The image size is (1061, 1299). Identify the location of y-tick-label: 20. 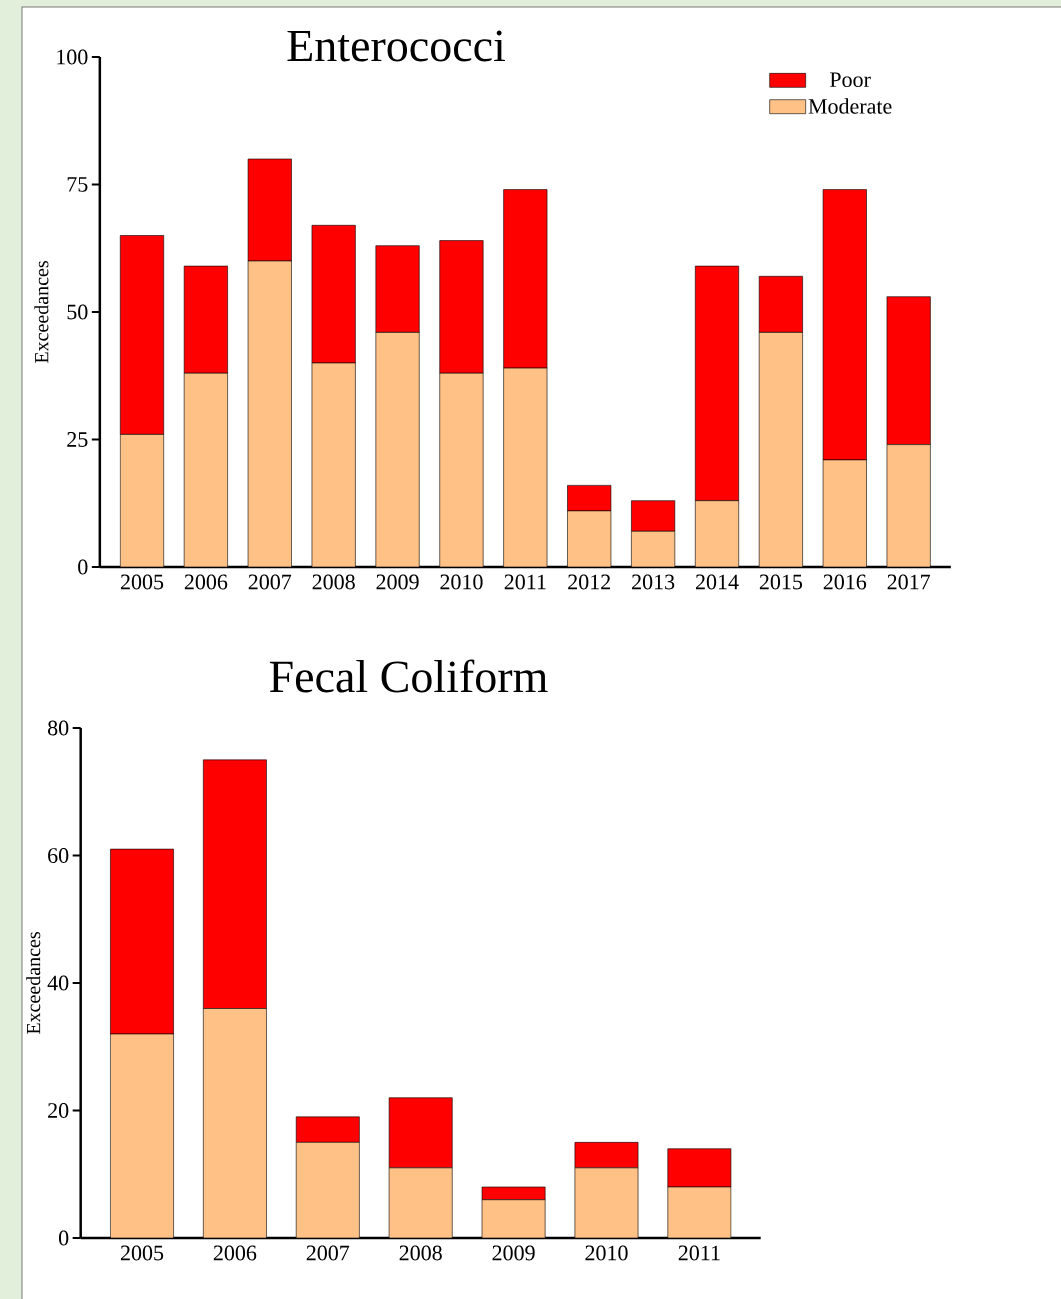
(58, 1110).